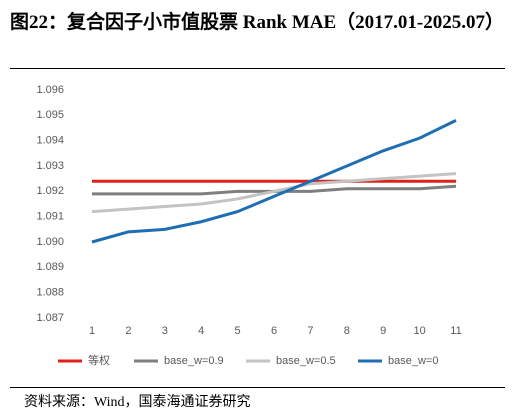  Describe the element at coordinates (383, 331) in the screenshot. I see `x-tick-label: 9` at that location.